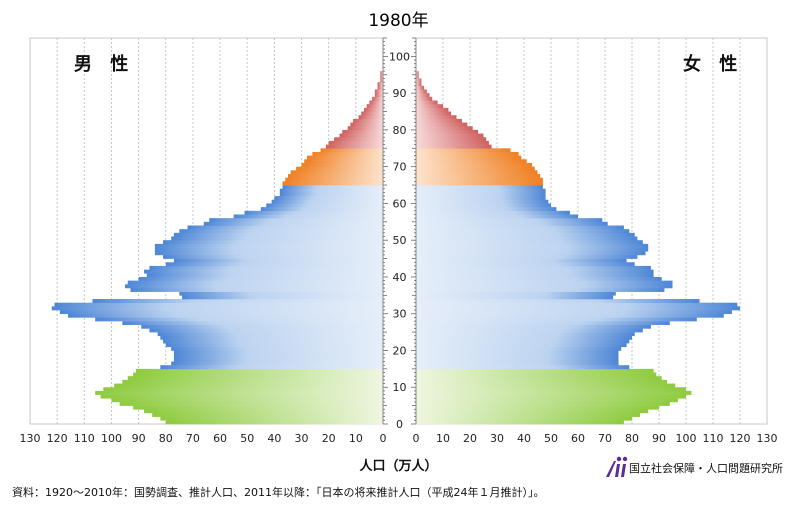 This screenshot has height=514, width=797. Describe the element at coordinates (605, 438) in the screenshot. I see `x-tick-female-70: 70` at that location.